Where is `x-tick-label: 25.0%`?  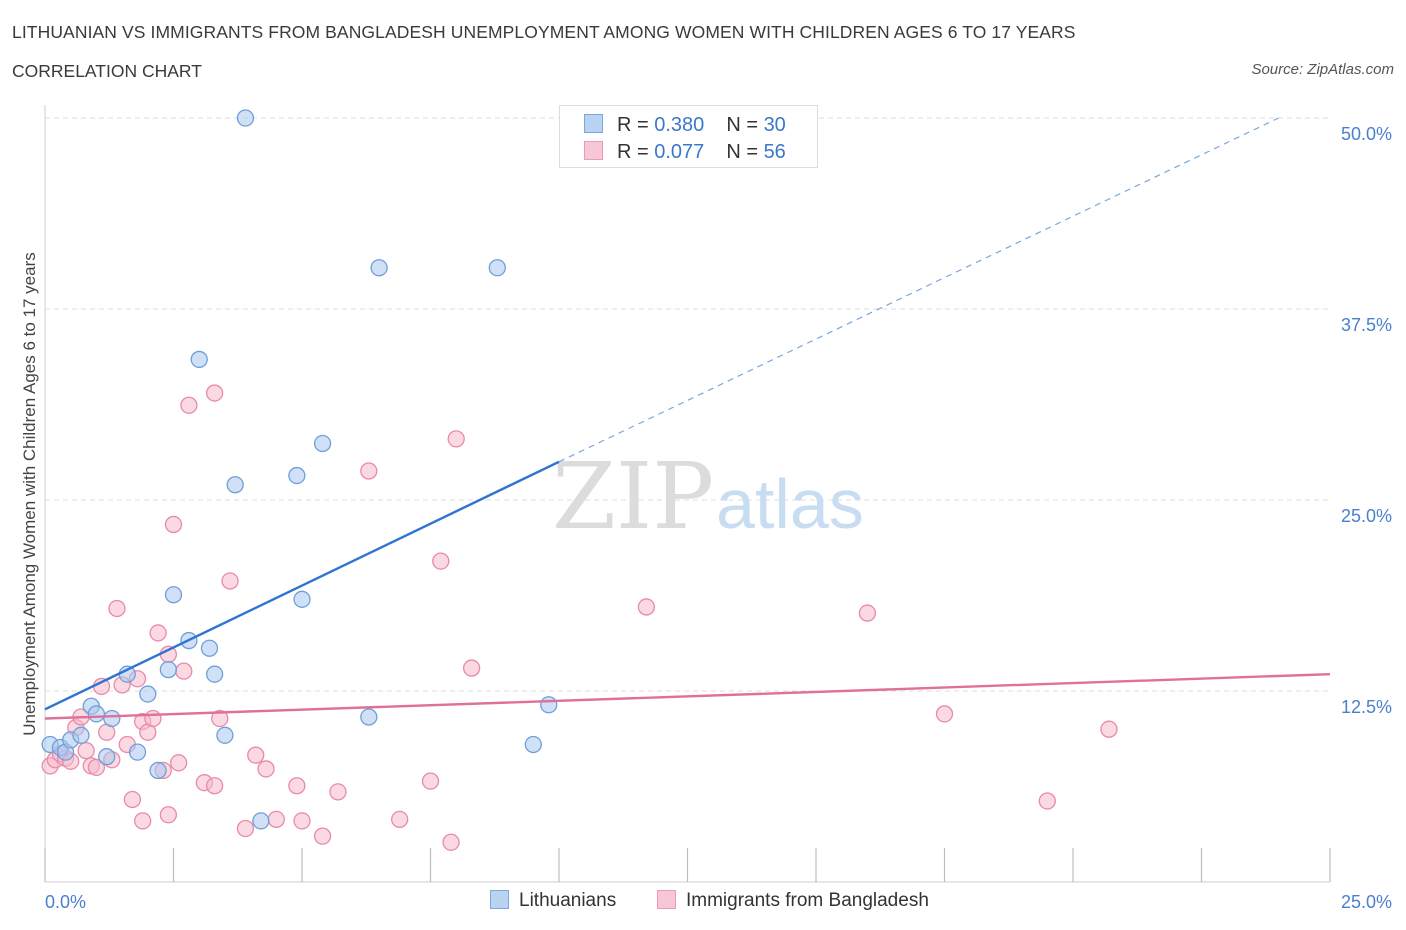 x-tick-label: 25.0% is located at coordinates (1366, 902).